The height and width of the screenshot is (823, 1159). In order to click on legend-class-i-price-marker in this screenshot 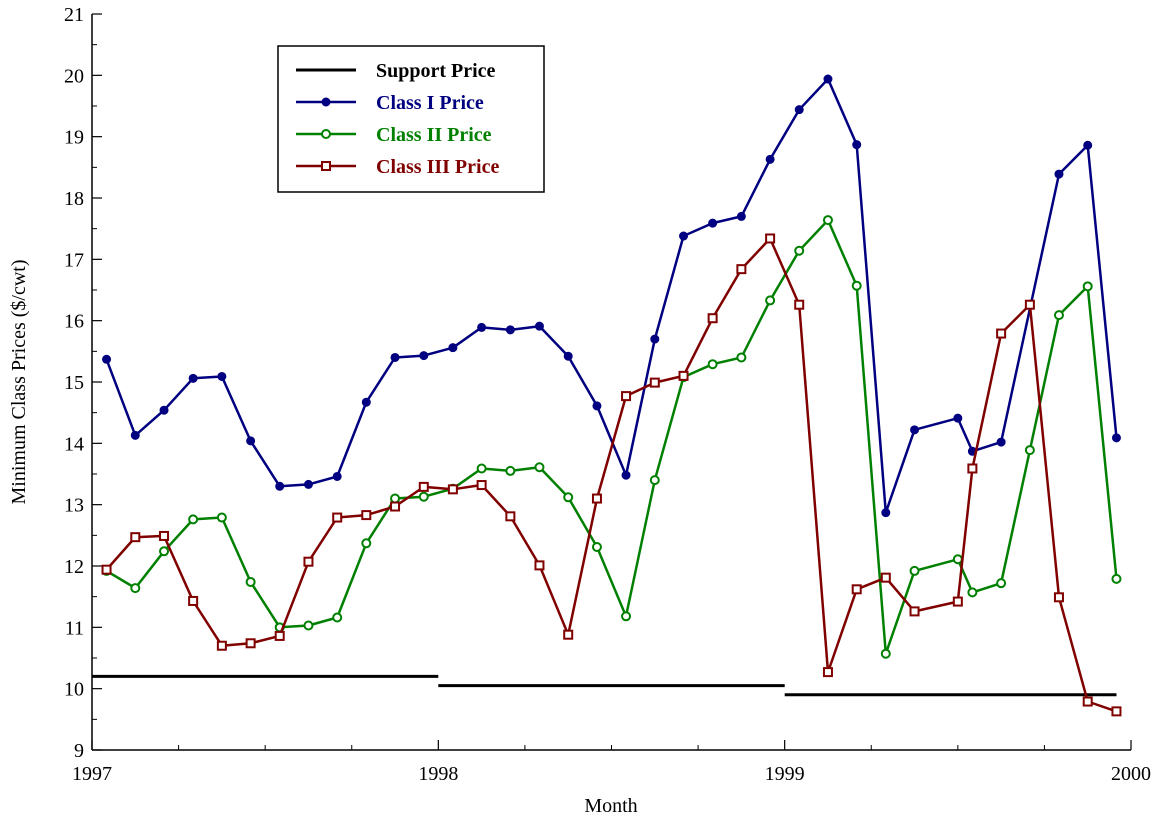, I will do `click(326, 102)`.